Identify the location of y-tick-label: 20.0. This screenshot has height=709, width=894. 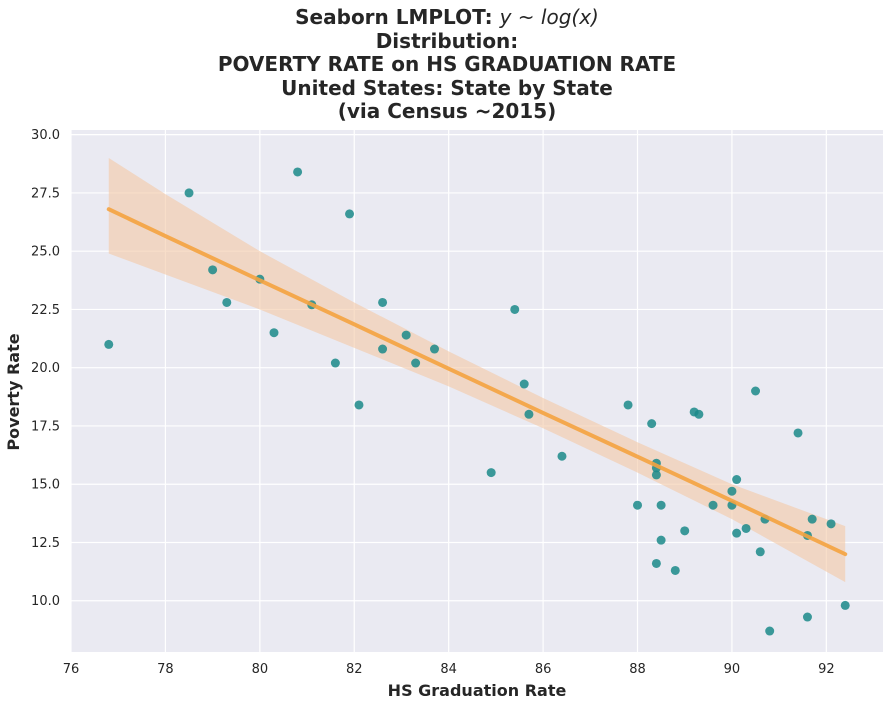
(45, 368).